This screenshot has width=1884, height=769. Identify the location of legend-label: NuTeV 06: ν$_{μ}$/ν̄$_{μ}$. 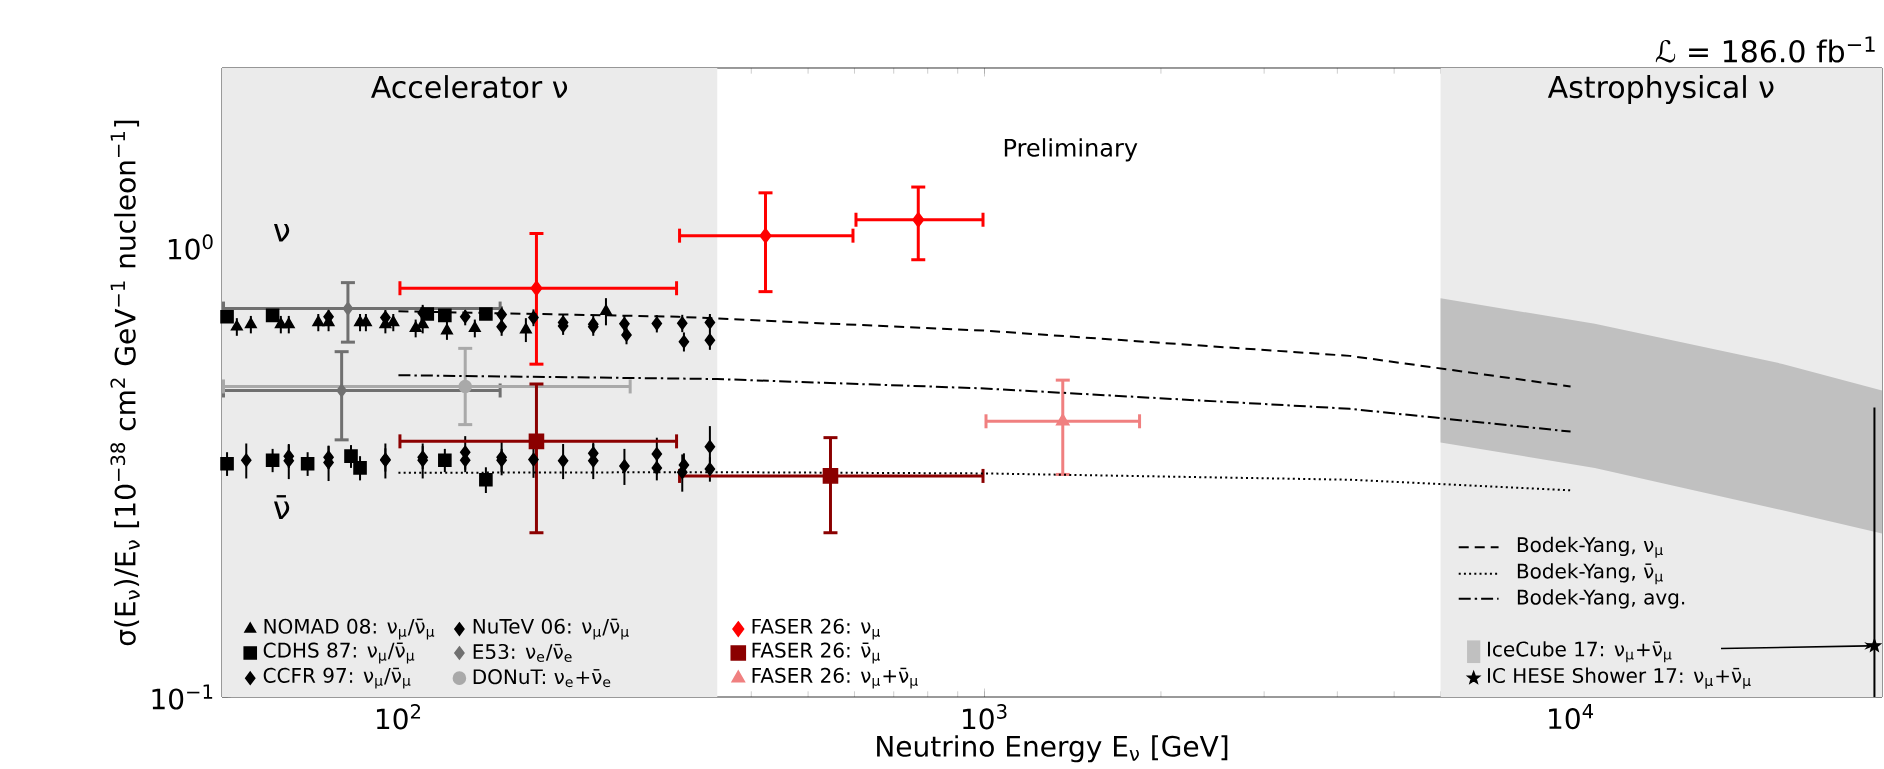
(551, 629).